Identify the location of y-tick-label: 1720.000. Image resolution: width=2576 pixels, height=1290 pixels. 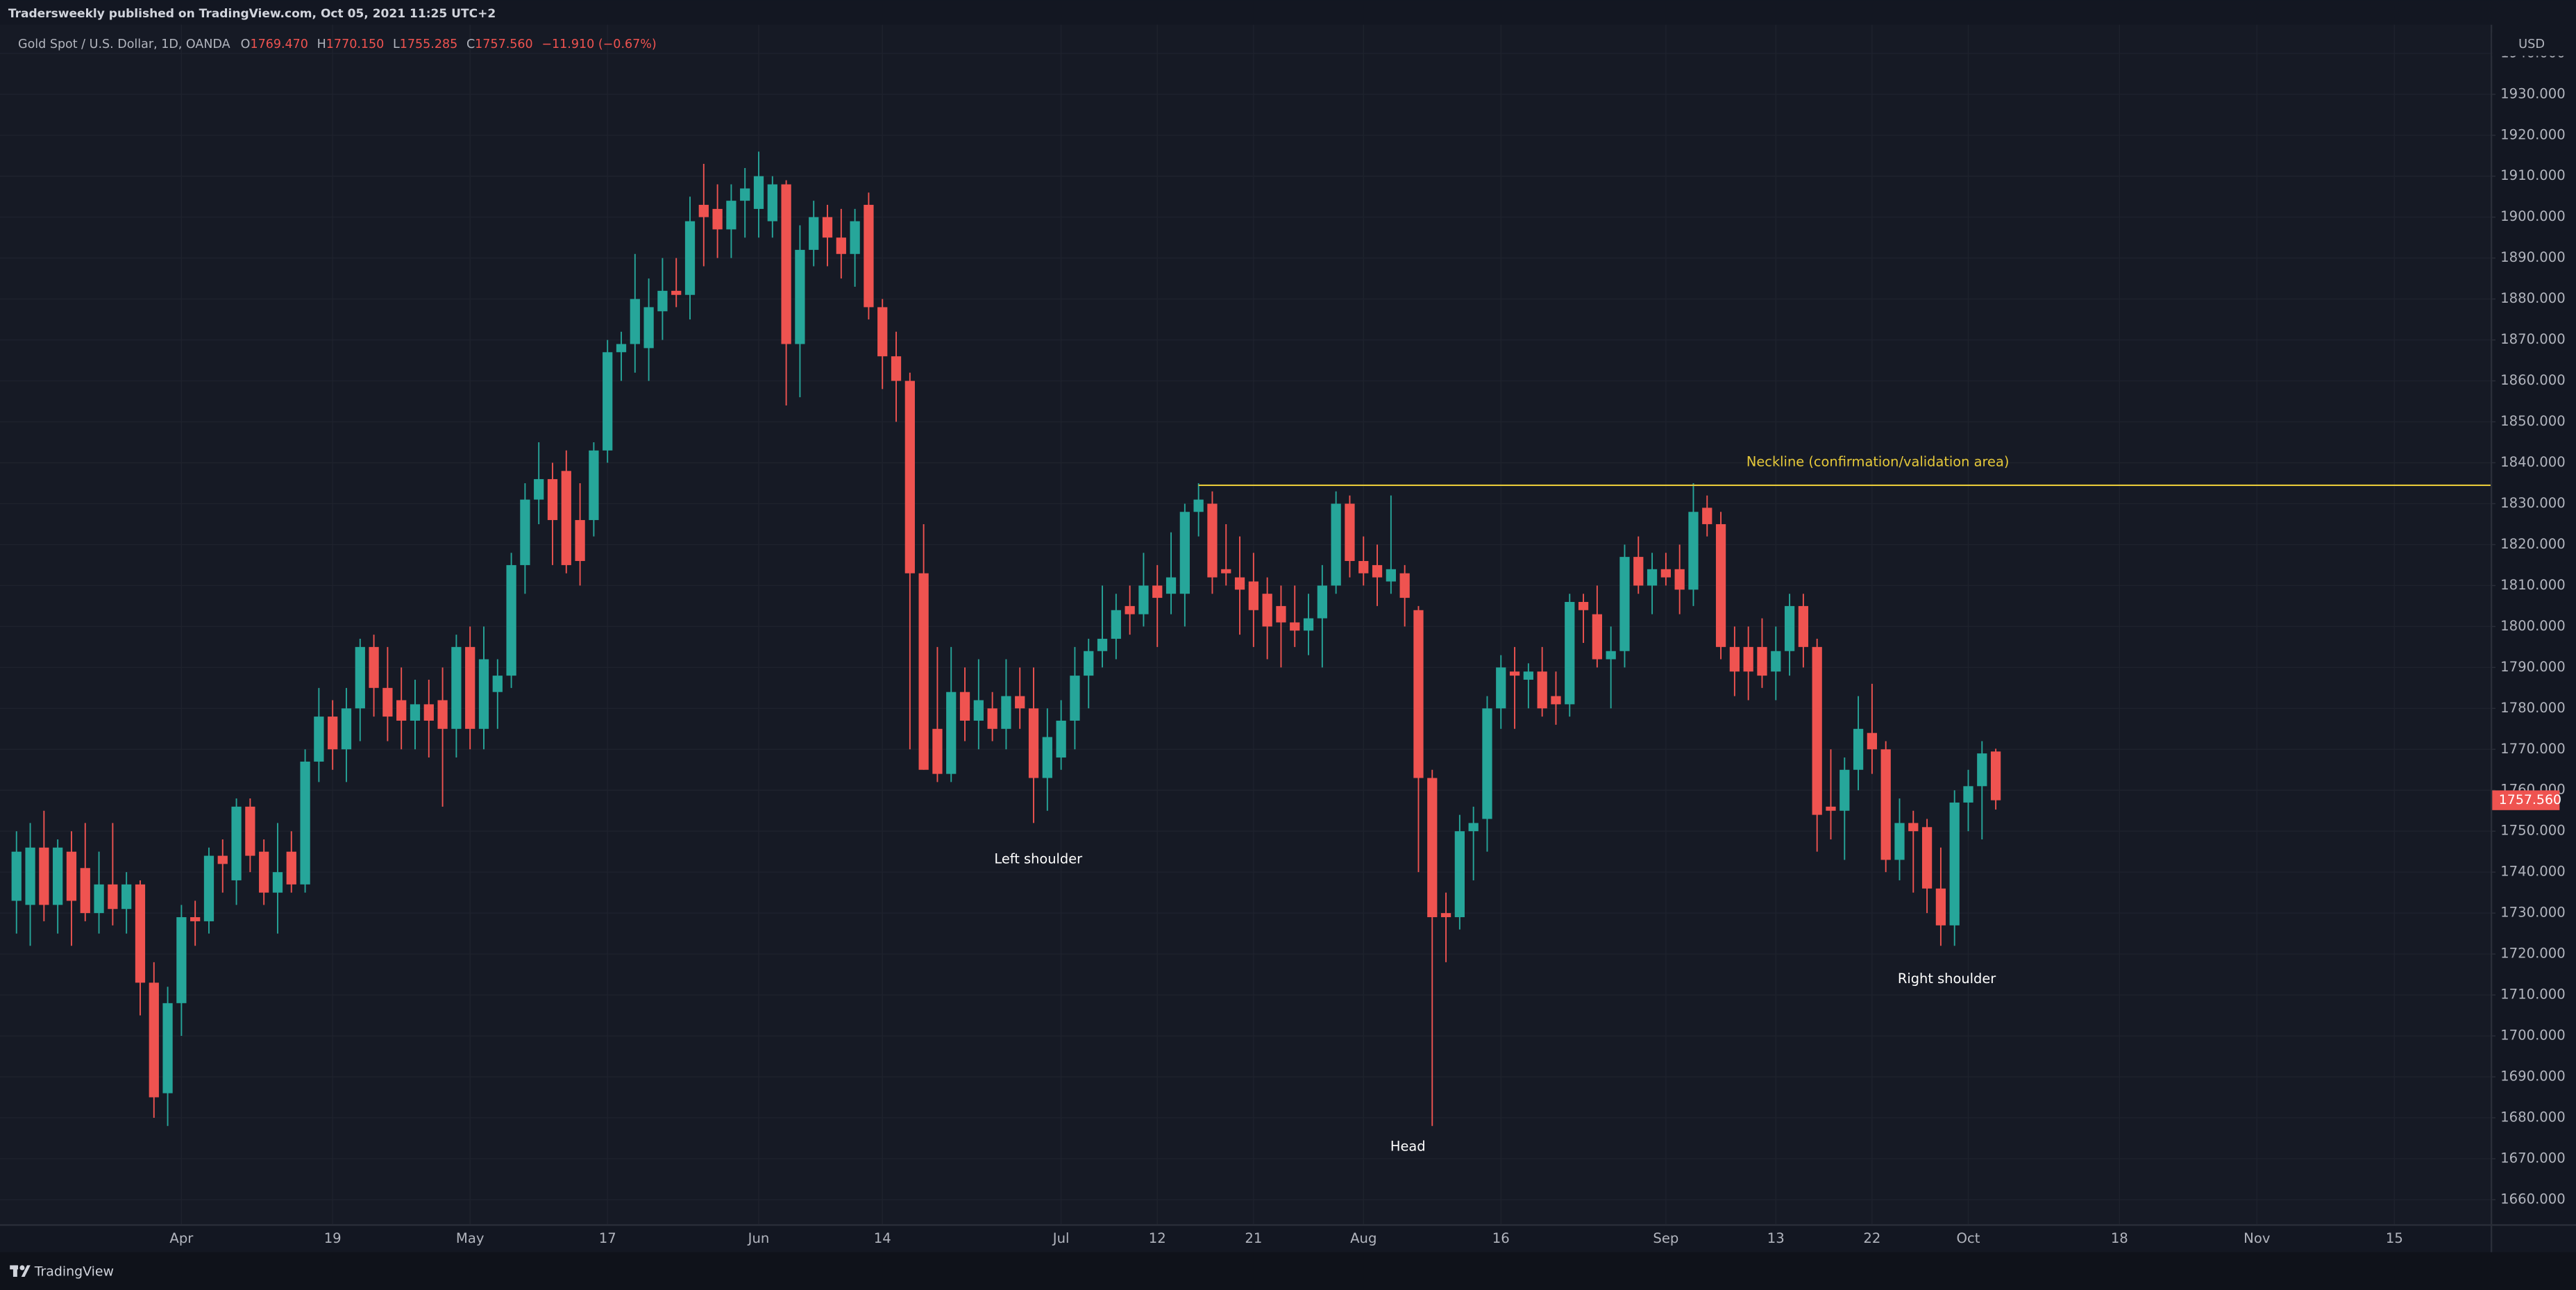
(2533, 954).